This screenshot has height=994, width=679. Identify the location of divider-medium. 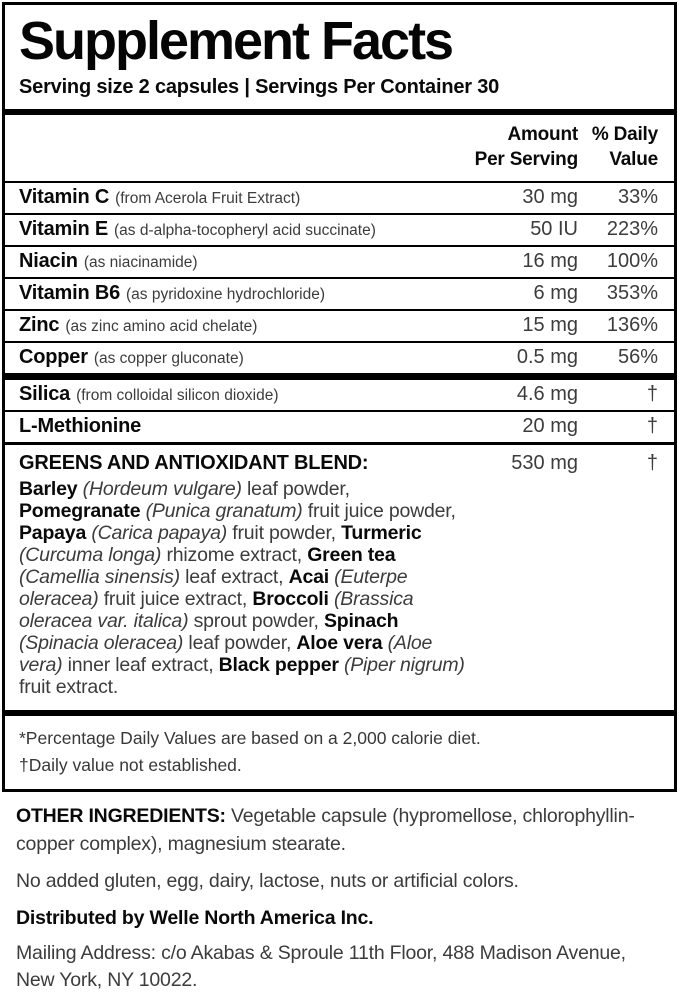
(339, 444).